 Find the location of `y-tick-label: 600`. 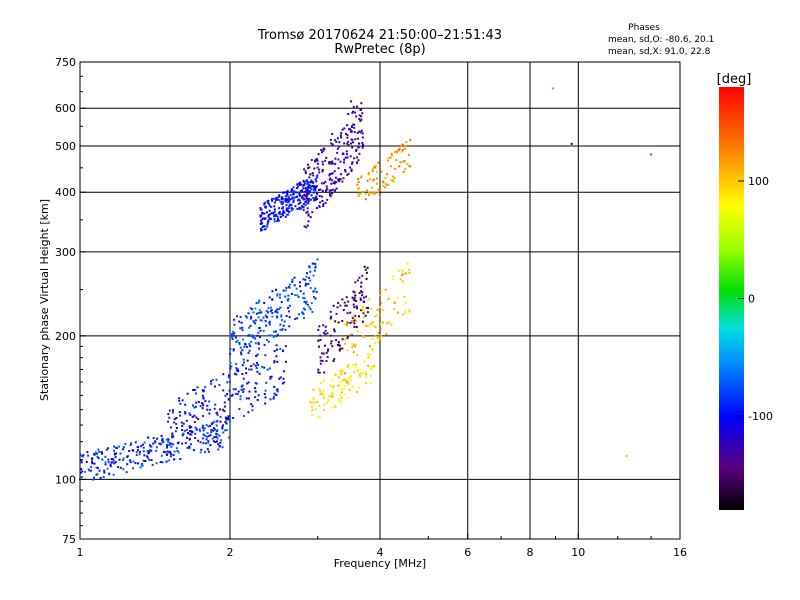

y-tick-label: 600 is located at coordinates (65, 108).